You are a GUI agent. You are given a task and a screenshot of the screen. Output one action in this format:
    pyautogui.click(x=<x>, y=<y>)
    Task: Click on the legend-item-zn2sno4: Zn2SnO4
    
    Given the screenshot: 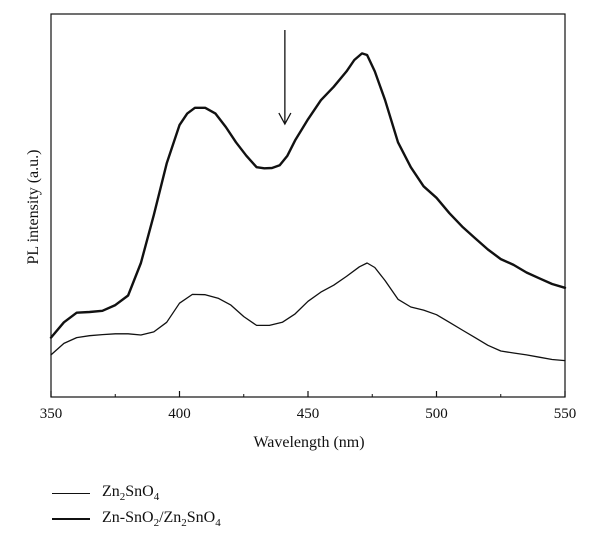 What is the action you would take?
    pyautogui.click(x=322, y=493)
    